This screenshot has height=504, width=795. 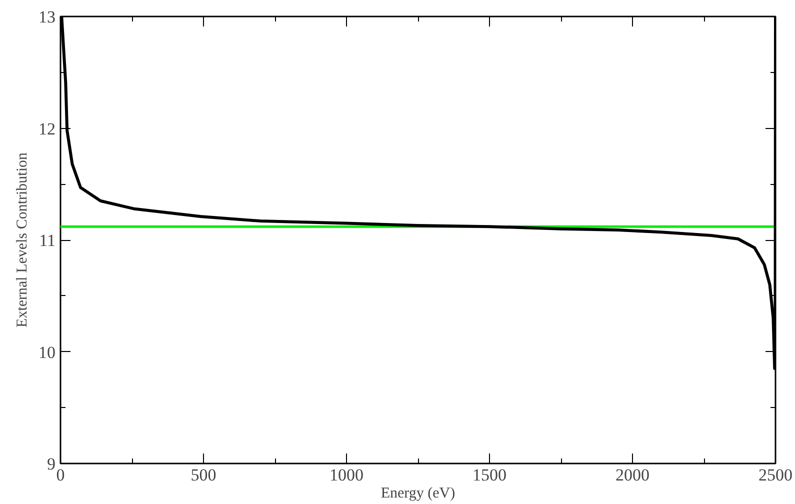 What do you see at coordinates (47, 240) in the screenshot?
I see `y-tick-label: 11` at bounding box center [47, 240].